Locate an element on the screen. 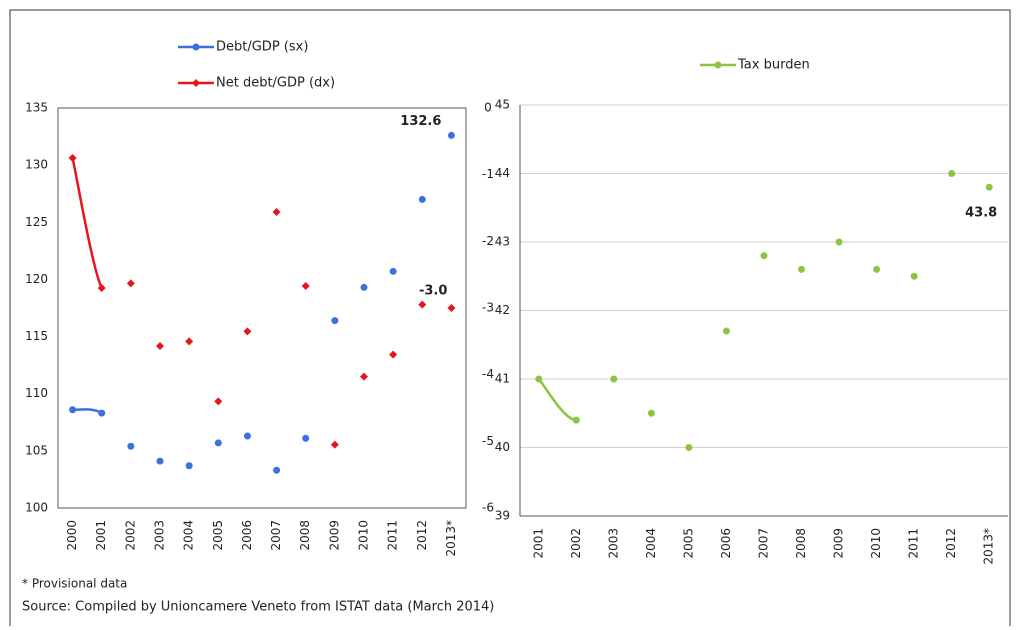  y2-tick-label: -4 is located at coordinates (488, 374).